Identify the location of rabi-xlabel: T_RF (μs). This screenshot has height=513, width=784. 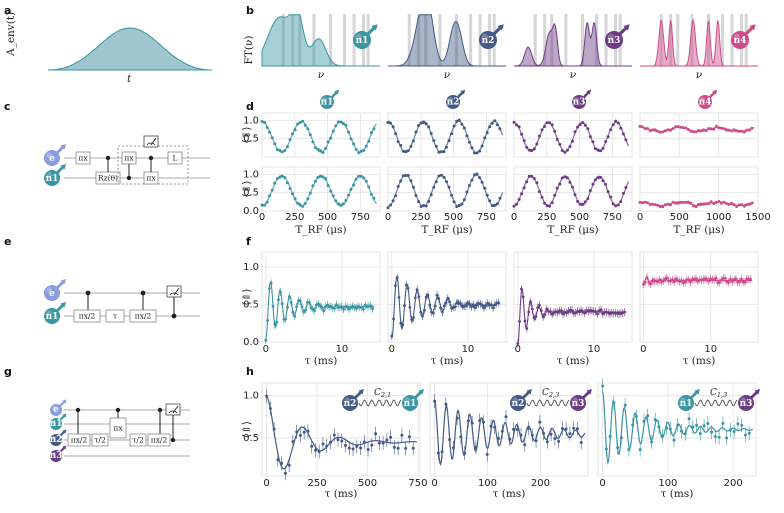
(572, 230).